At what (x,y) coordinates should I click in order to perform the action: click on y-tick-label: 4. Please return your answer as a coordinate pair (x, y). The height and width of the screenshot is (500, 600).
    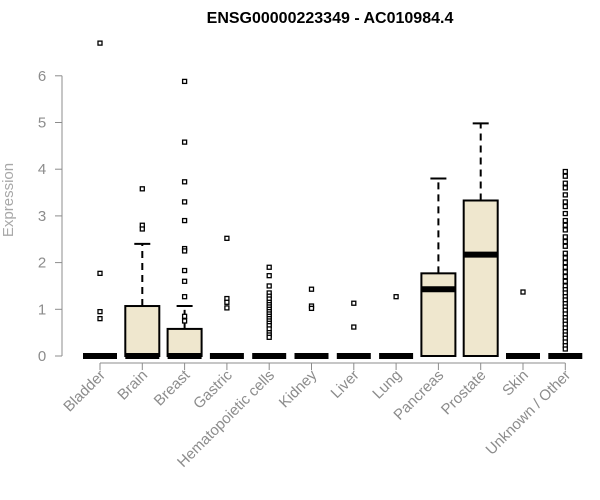
    Looking at the image, I should click on (42, 169).